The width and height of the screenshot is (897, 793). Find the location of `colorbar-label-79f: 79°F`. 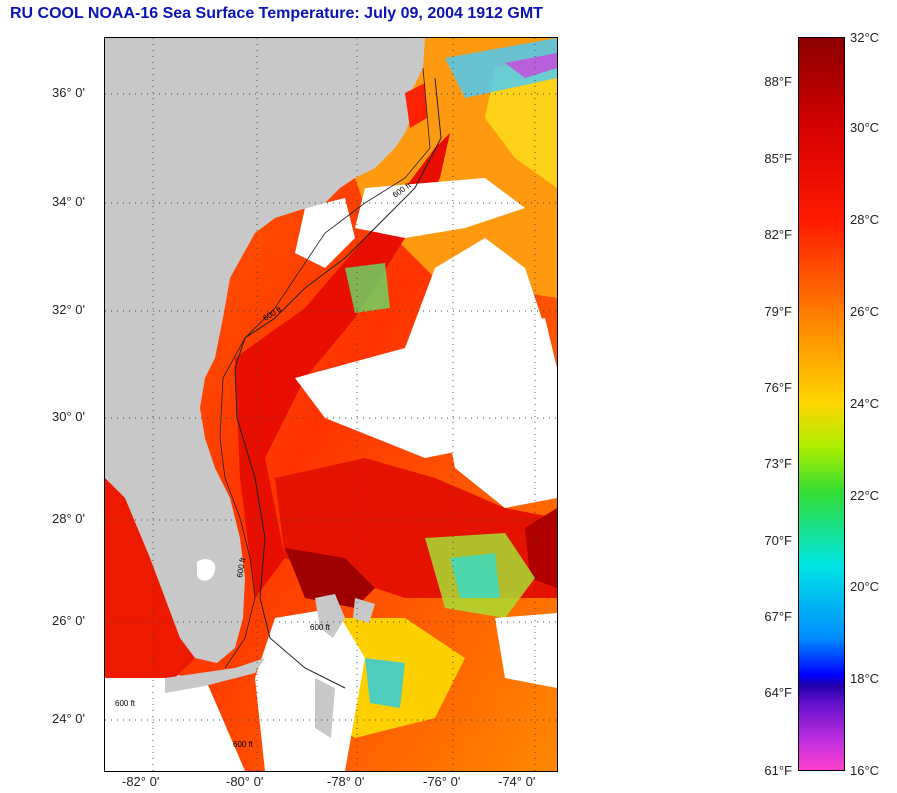

colorbar-label-79f: 79°F is located at coordinates (778, 311).